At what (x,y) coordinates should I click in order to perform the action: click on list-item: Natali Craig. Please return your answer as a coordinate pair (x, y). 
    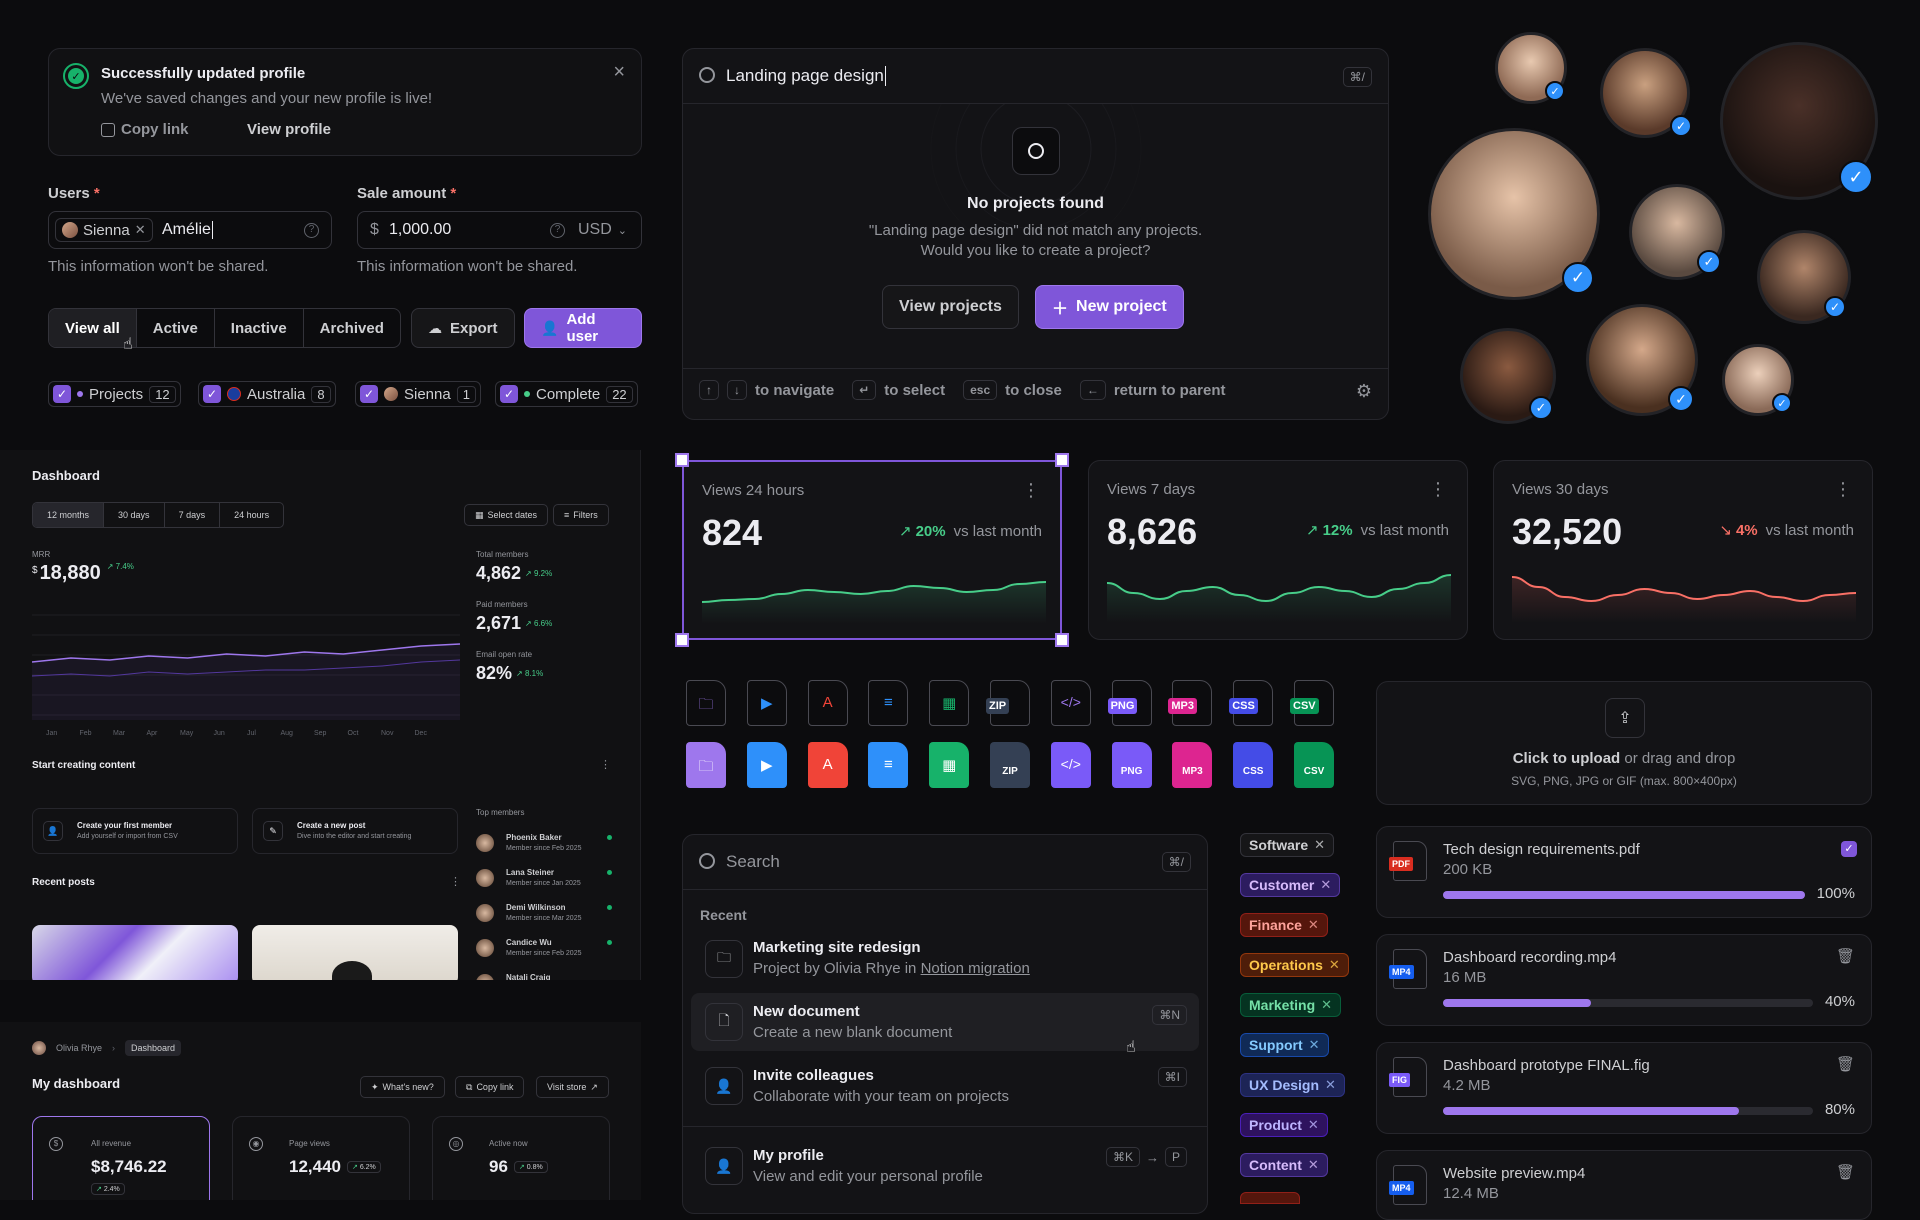
    Looking at the image, I should click on (544, 975).